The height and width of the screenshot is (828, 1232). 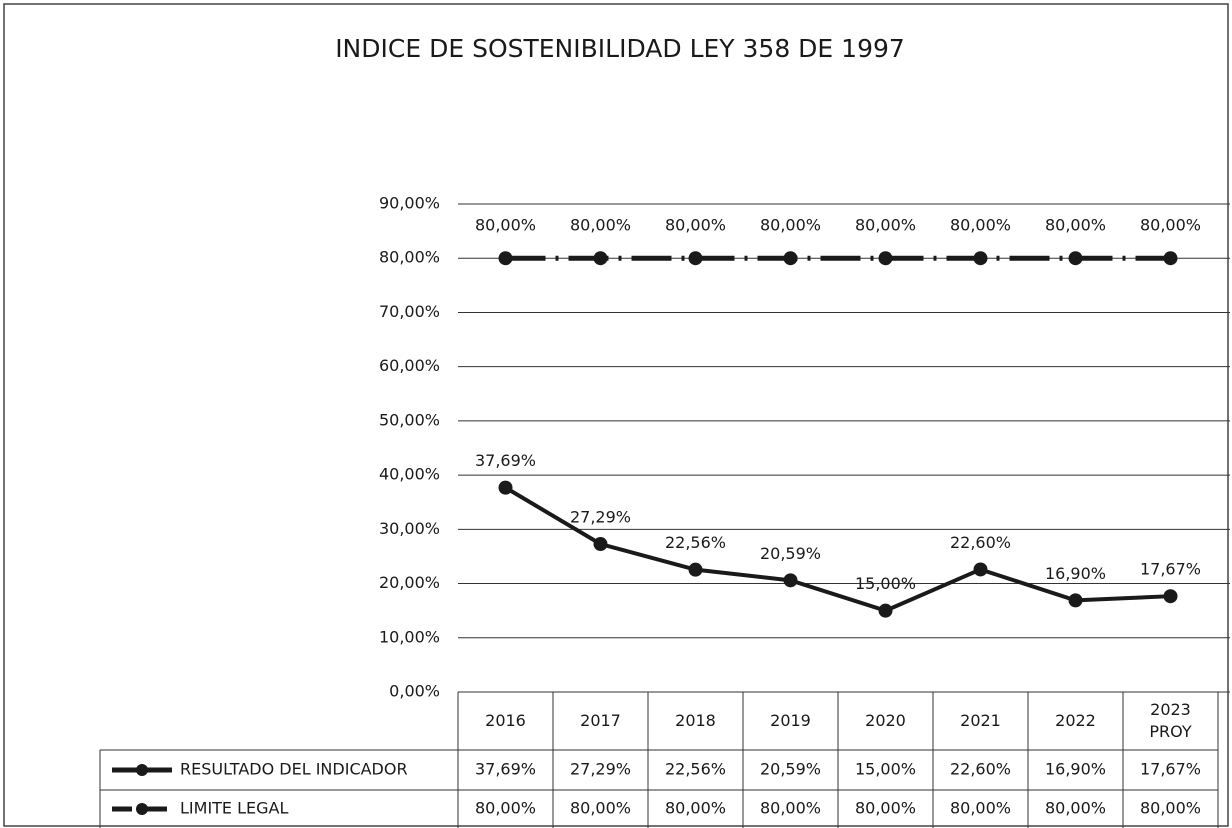 I want to click on x-tick-cell: 2019, so click(x=790, y=720).